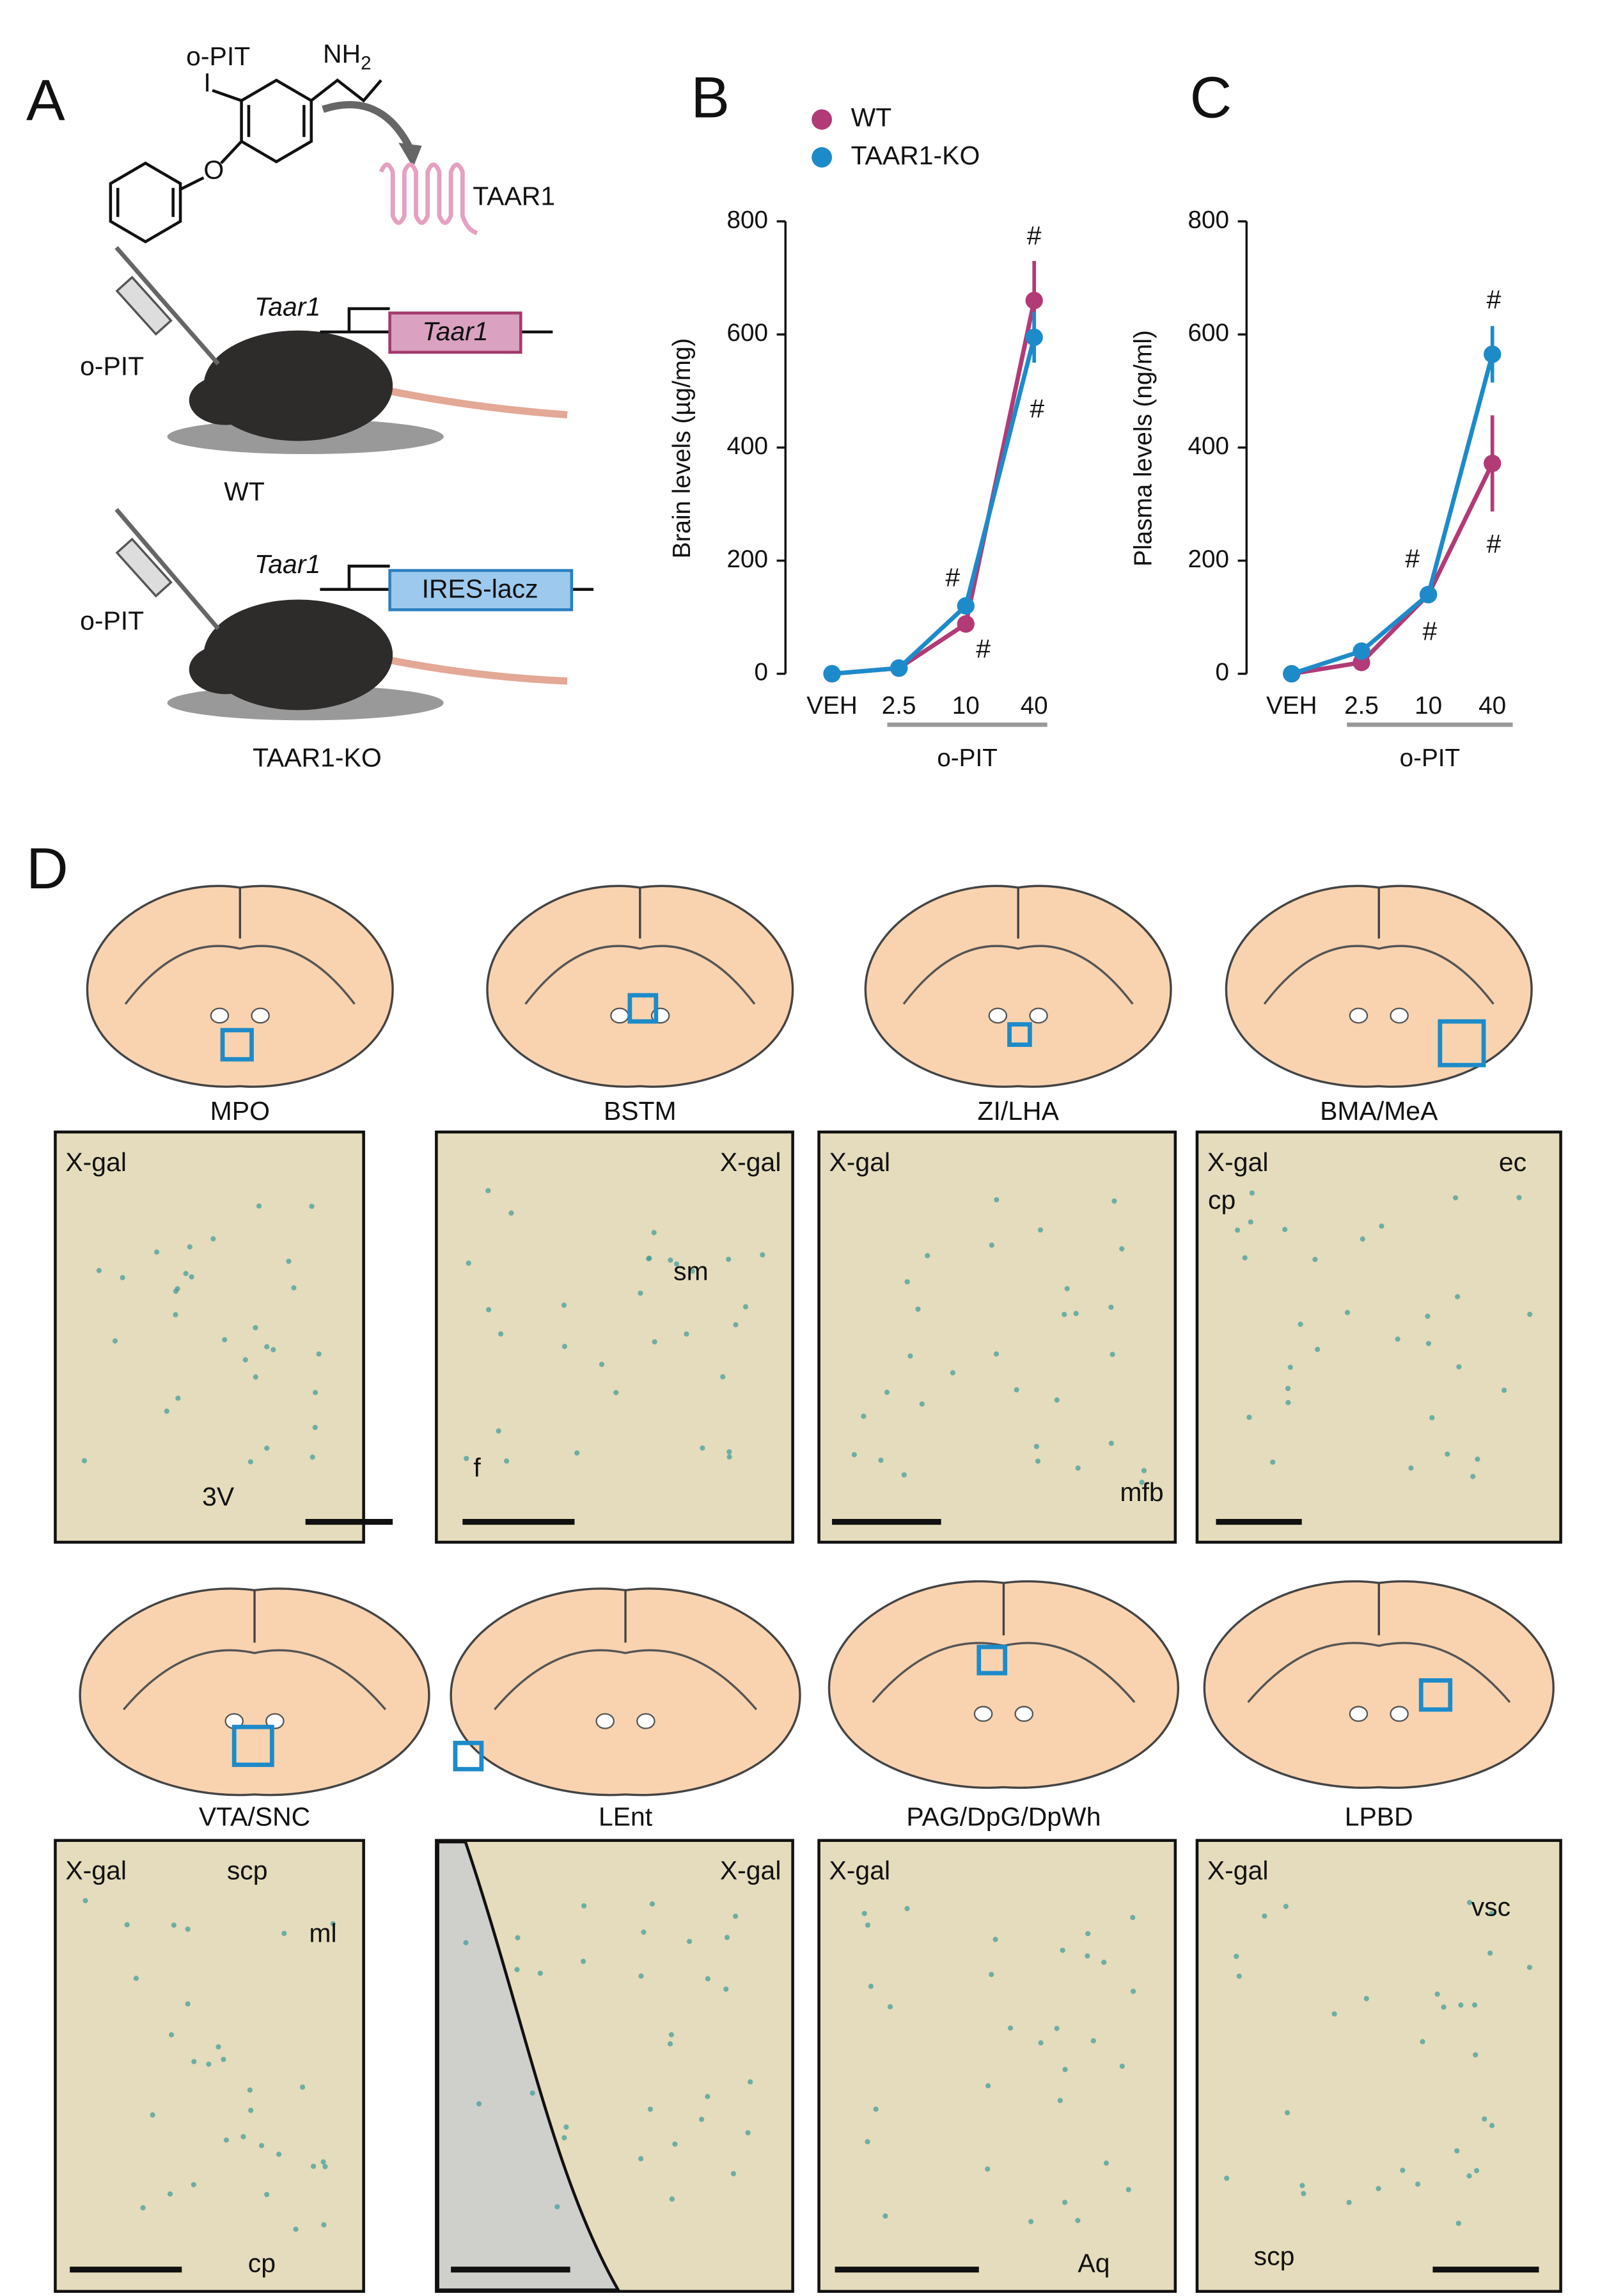 The width and height of the screenshot is (1600, 2296). I want to click on region-label: ZI/LHA, so click(1018, 1111).